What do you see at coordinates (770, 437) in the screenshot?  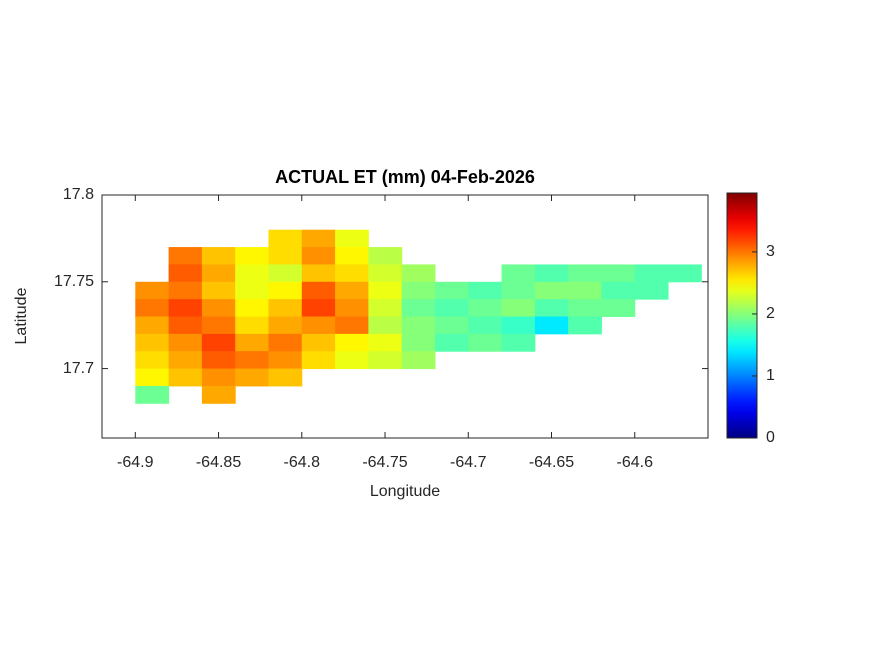 I see `colorbar-tick-label: 0` at bounding box center [770, 437].